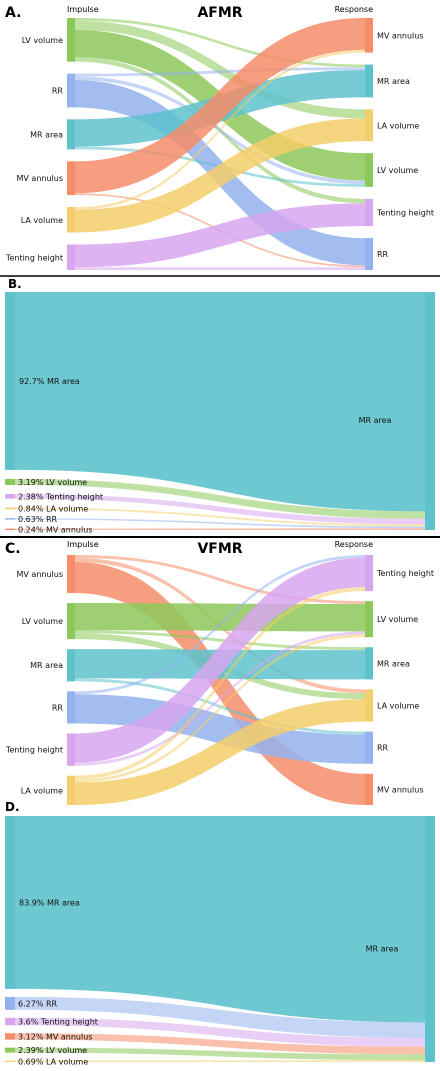  What do you see at coordinates (60, 496) in the screenshot?
I see `bar-label-tenting-height: 2.38% Tenting height` at bounding box center [60, 496].